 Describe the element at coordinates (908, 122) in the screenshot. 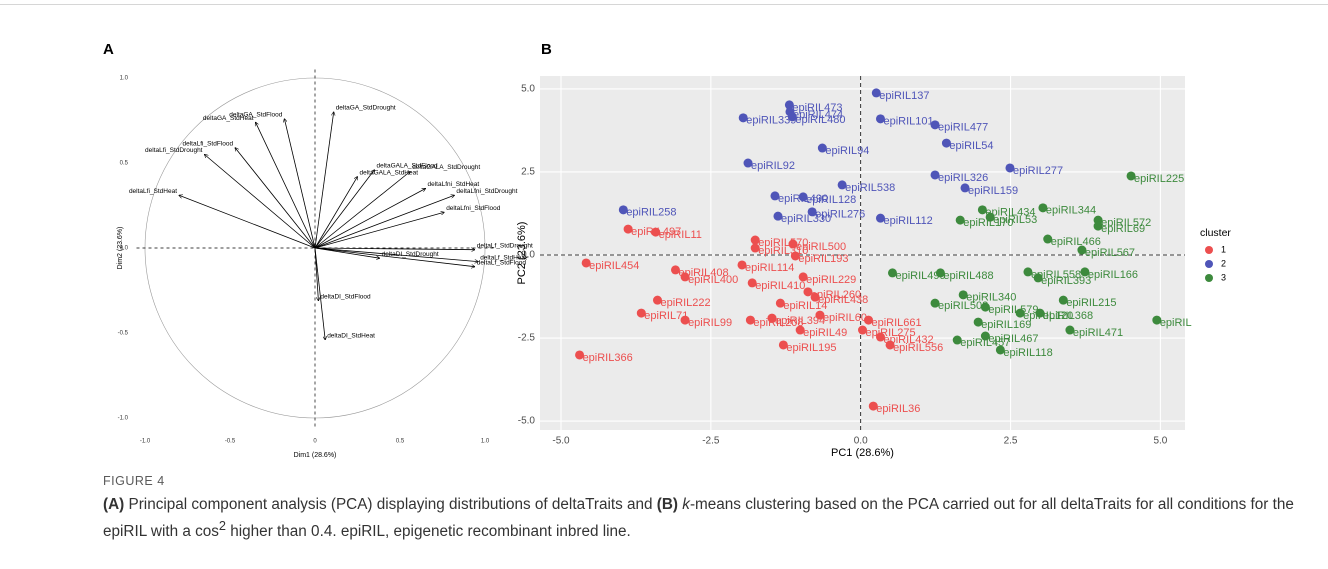

I see `point-label: epiRIL101` at that location.